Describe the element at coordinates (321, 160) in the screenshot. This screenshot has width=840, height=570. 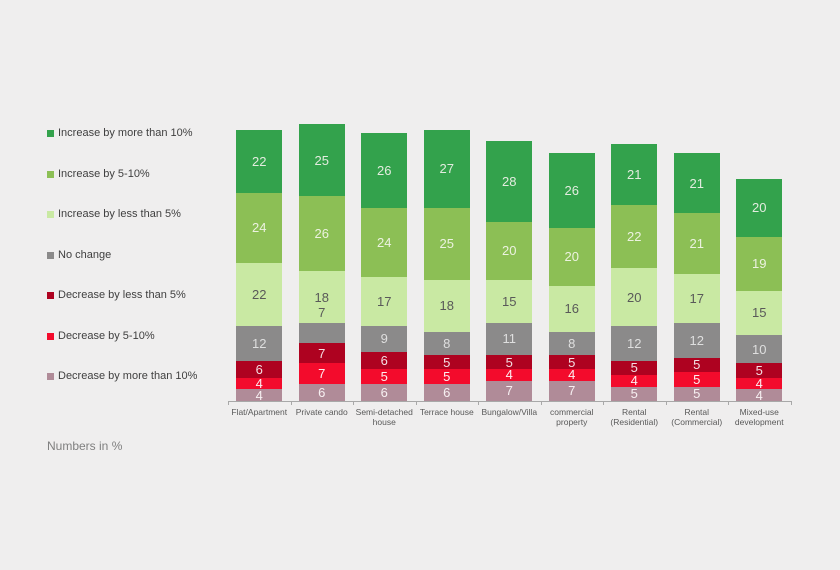
I see `segment-private-cando-increase-by-more-than-10: 25` at that location.